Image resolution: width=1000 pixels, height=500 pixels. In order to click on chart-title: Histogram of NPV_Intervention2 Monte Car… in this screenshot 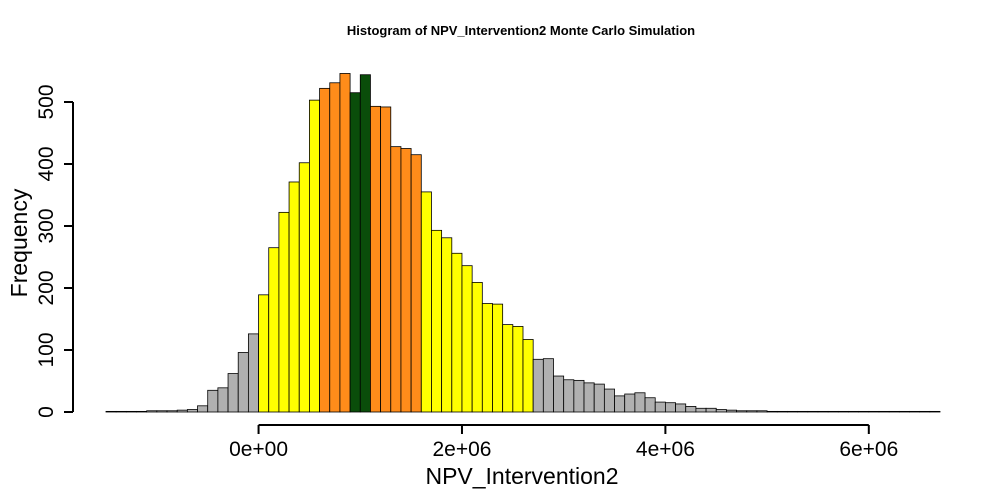, I will do `click(521, 30)`.